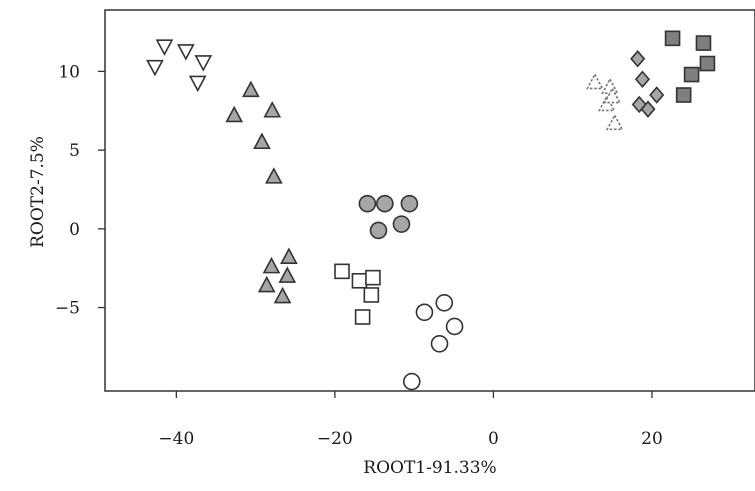  What do you see at coordinates (652, 439) in the screenshot?
I see `x-tick-label: 20` at bounding box center [652, 439].